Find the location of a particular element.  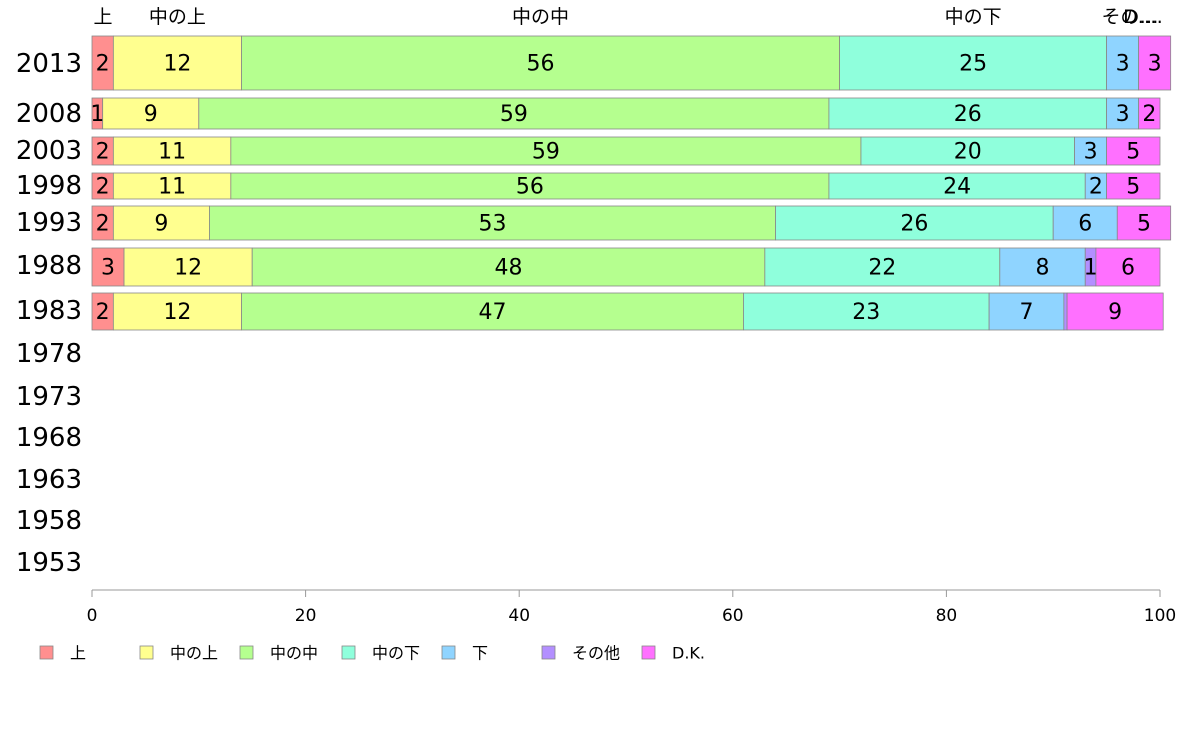

legend-item: 中の下 is located at coordinates (380, 653).